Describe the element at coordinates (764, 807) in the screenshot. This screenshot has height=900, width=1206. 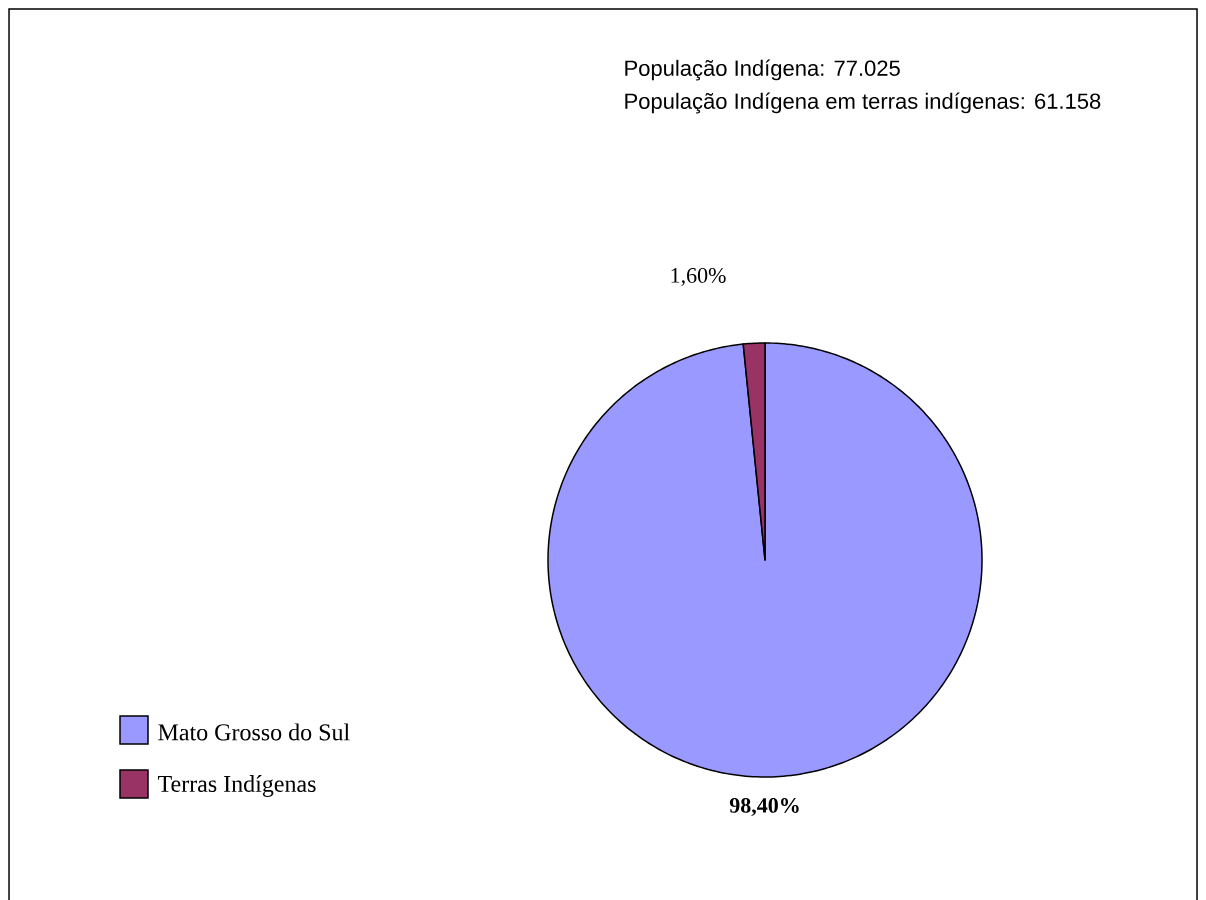
I see `data-label: 98,40%` at that location.